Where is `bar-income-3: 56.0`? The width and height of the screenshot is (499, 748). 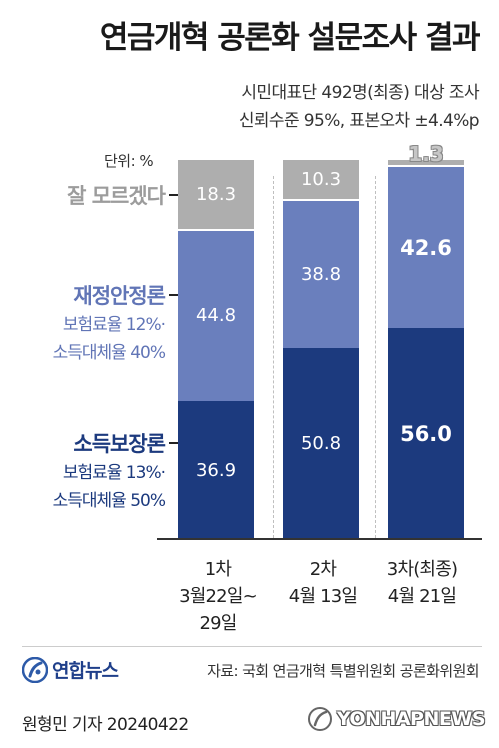
bar-income-3: 56.0 is located at coordinates (426, 433).